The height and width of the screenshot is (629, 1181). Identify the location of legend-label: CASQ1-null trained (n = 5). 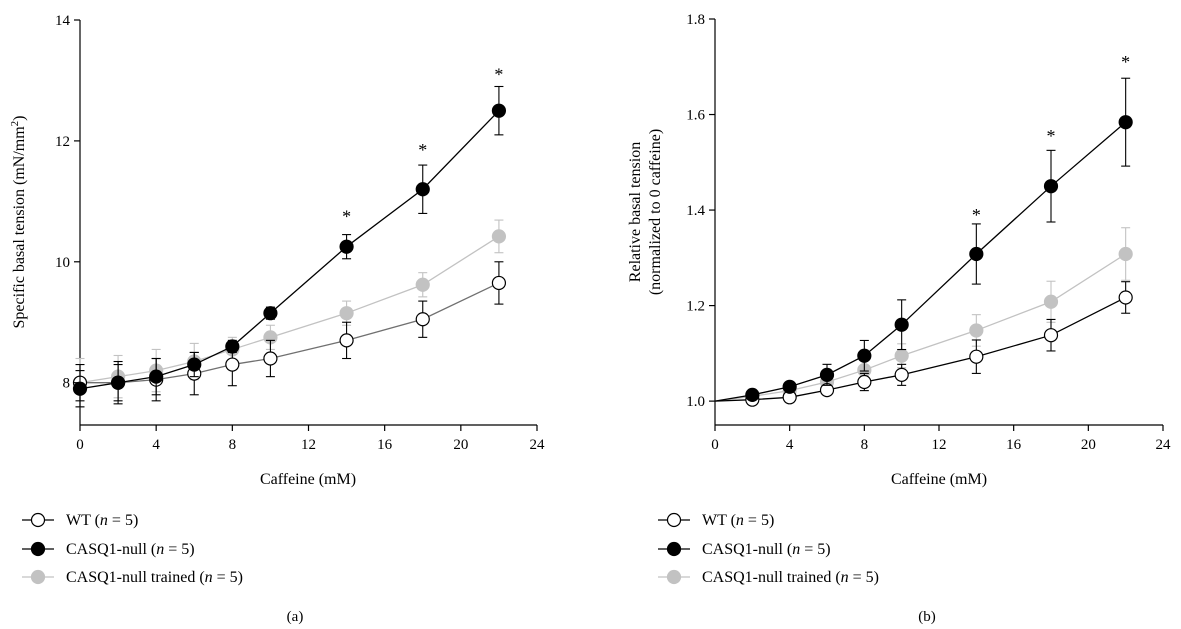
(154, 577).